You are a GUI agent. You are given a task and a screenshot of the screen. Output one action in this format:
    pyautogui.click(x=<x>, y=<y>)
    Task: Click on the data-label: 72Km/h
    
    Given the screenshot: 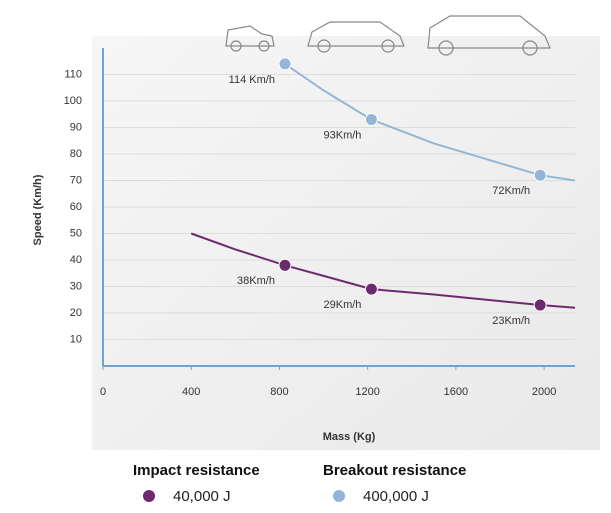 What is the action you would take?
    pyautogui.click(x=511, y=191)
    